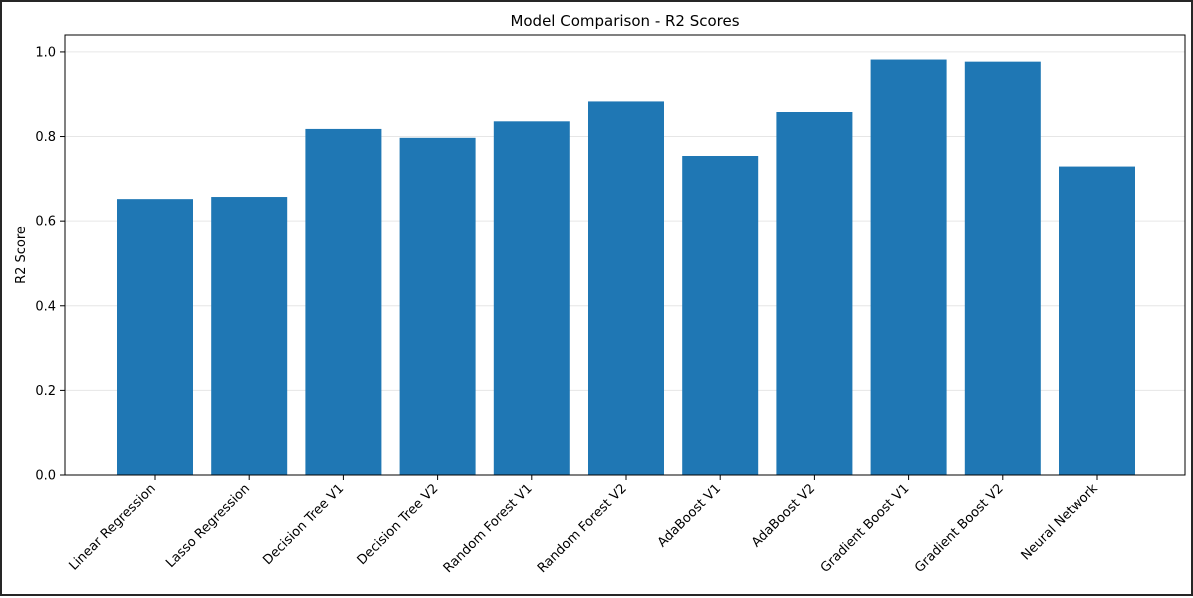  Describe the element at coordinates (45, 222) in the screenshot. I see `y-tick-label: 0.6` at that location.